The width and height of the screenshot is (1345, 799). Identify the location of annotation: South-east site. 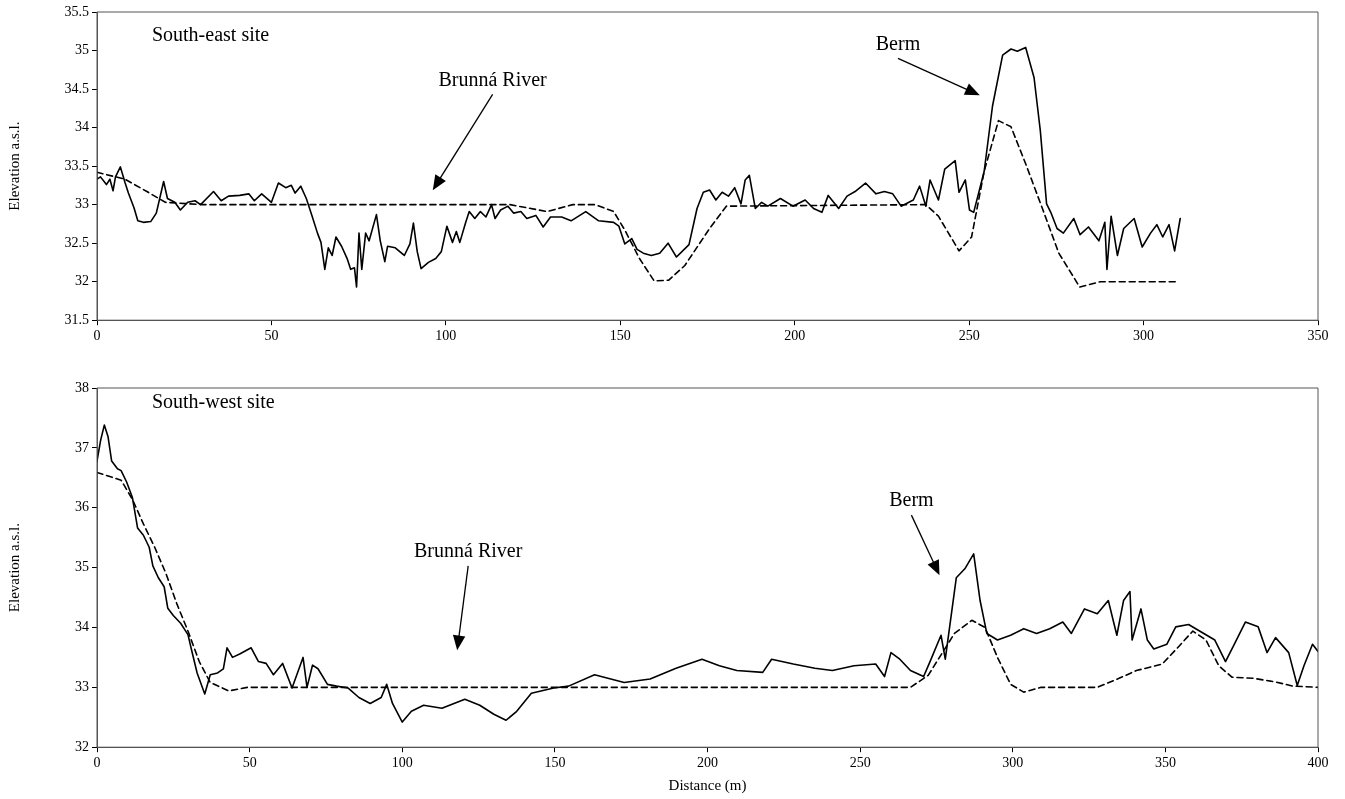
(210, 33).